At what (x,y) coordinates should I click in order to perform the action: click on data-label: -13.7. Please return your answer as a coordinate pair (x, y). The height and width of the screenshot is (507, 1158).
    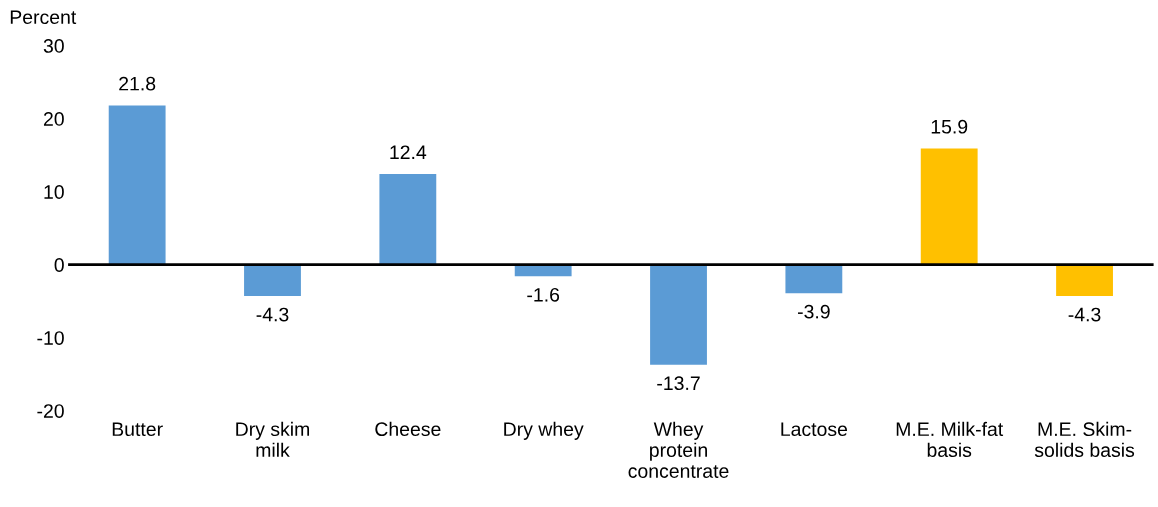
    Looking at the image, I should click on (678, 383).